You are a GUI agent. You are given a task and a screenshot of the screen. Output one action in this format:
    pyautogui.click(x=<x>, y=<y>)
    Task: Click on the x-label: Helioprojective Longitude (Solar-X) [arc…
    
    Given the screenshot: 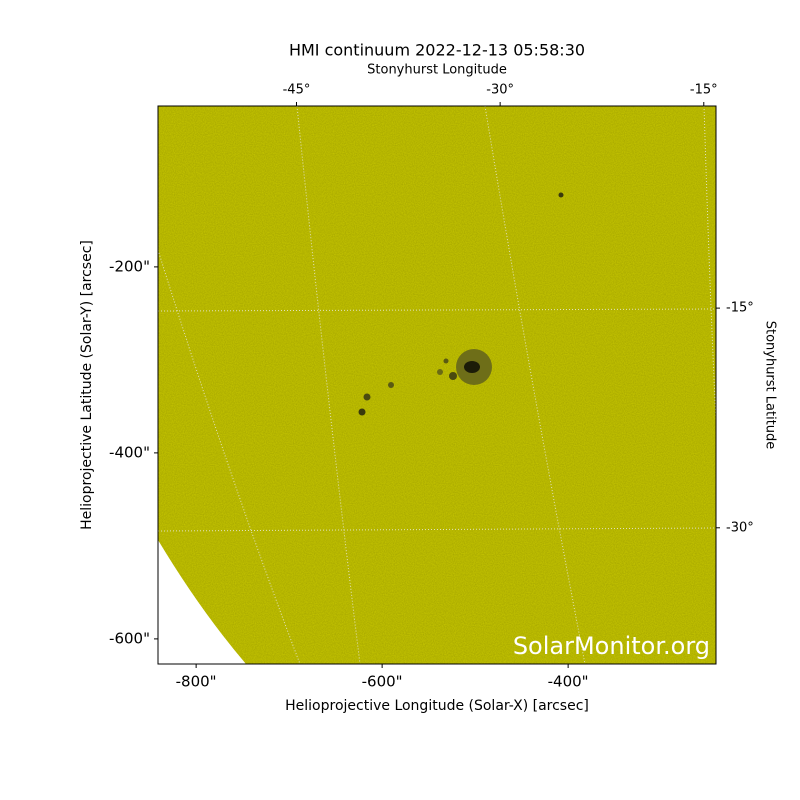 What is the action you would take?
    pyautogui.click(x=437, y=706)
    